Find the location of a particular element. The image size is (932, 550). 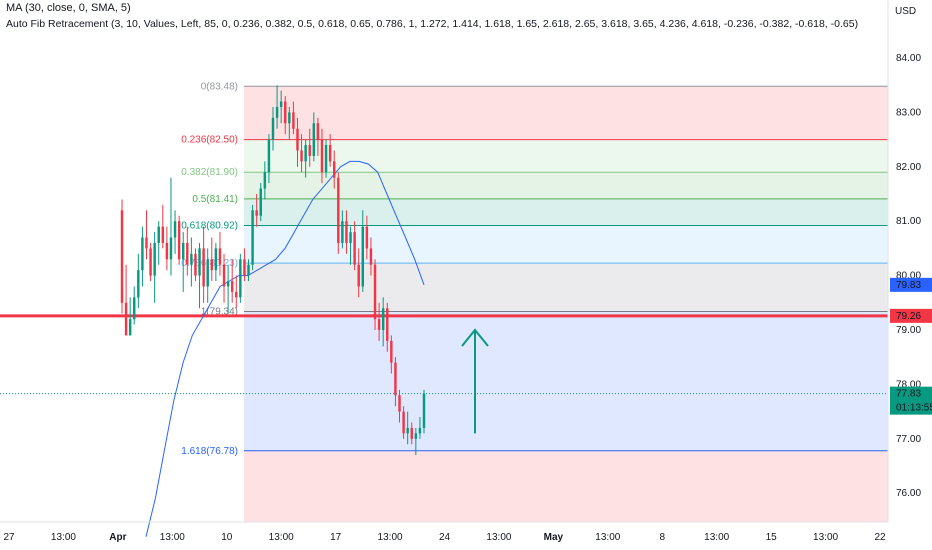

currency-label: USD is located at coordinates (906, 11).